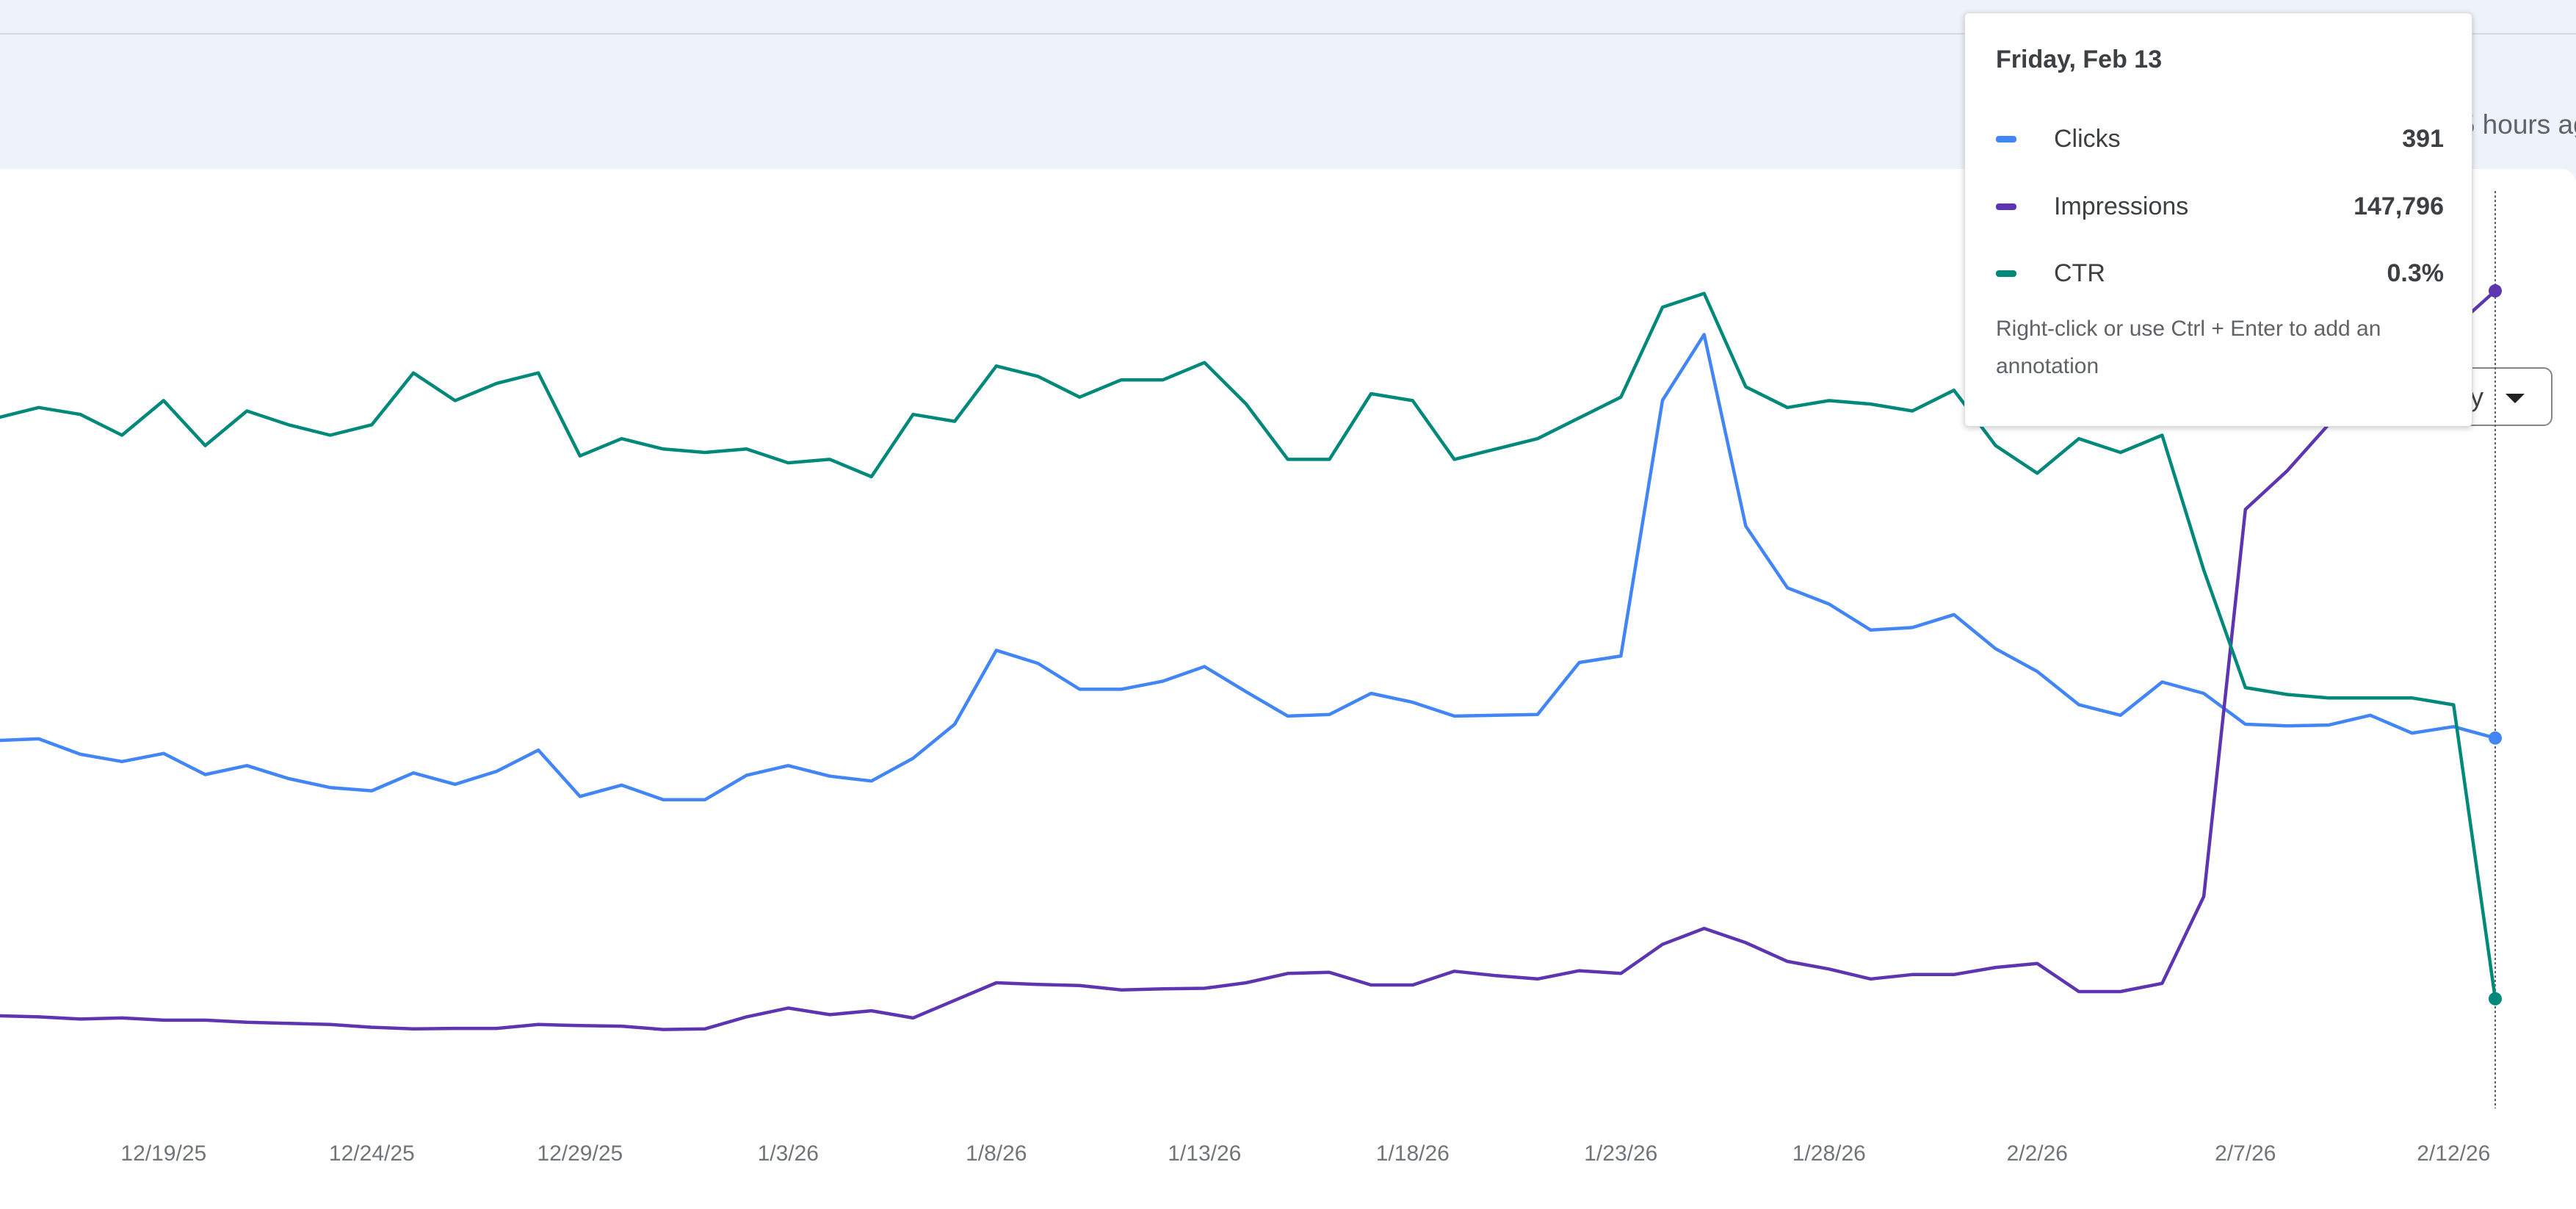 Image resolution: width=2576 pixels, height=1209 pixels. What do you see at coordinates (2220, 274) in the screenshot?
I see `tooltip-row-ctr: CTR 0.3%` at bounding box center [2220, 274].